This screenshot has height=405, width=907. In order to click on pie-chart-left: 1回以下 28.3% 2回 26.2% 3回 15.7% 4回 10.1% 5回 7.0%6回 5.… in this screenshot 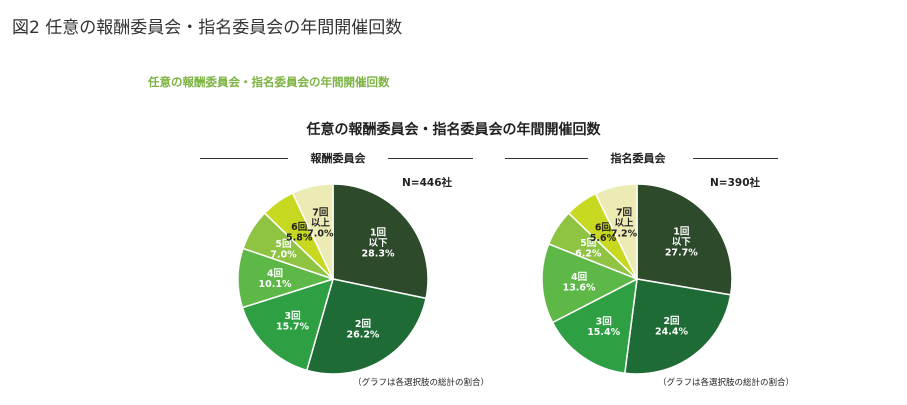, I will do `click(333, 279)`.